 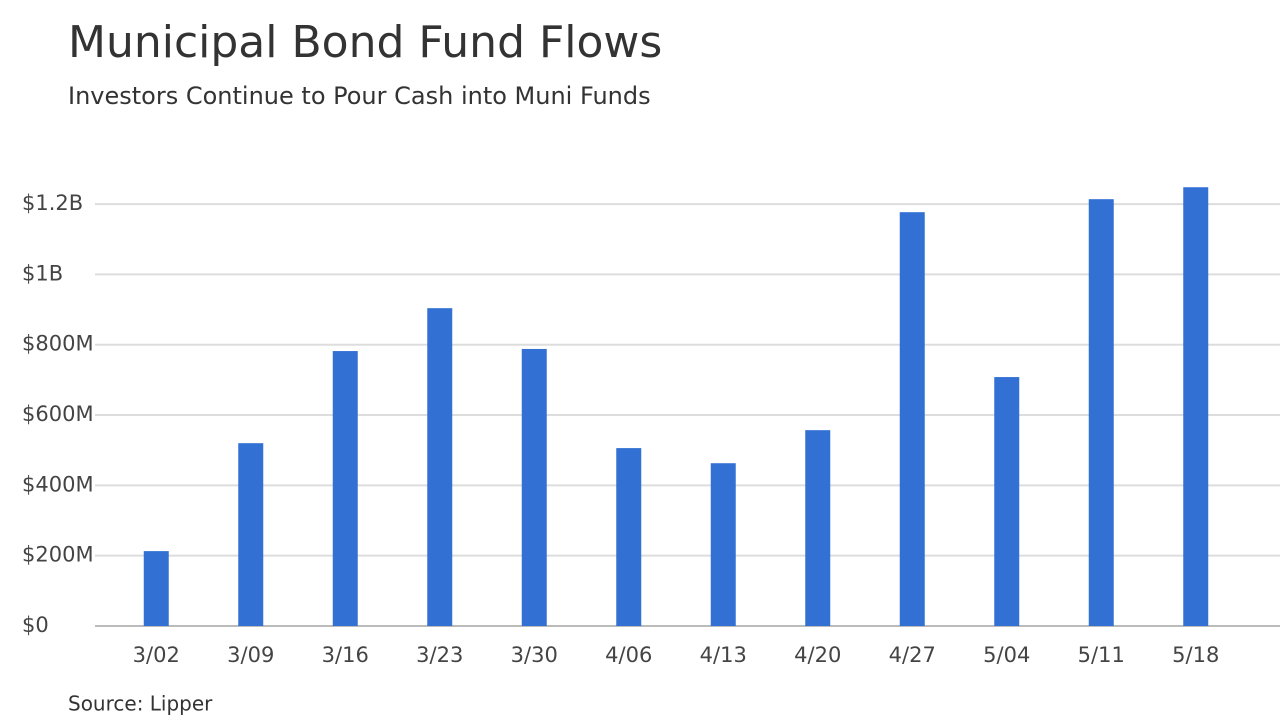 I want to click on y-tick-label: $400M, so click(x=58, y=484).